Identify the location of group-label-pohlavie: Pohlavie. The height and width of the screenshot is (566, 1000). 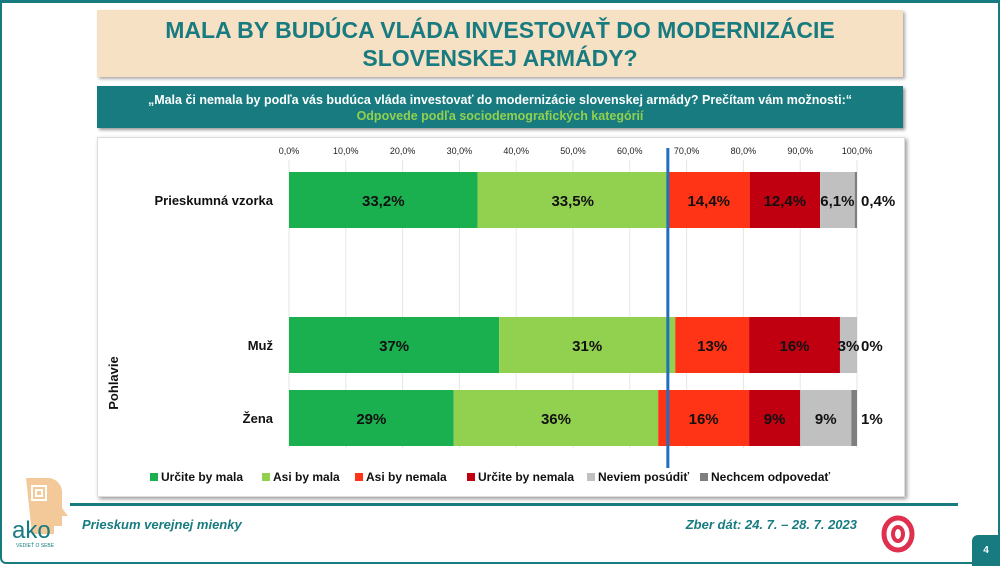
(113, 382).